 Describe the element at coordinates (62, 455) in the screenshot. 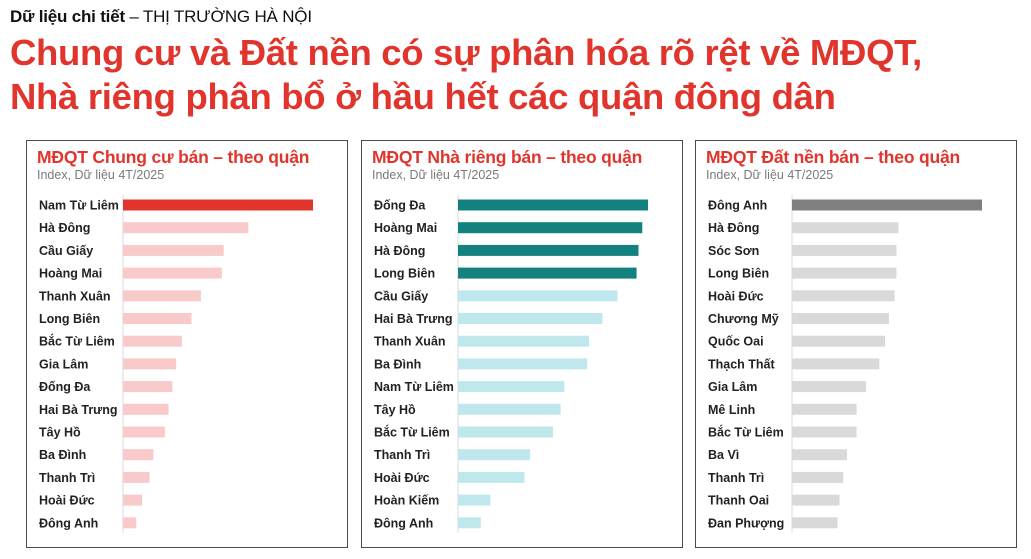

I see `category-label: Ba Đình` at that location.